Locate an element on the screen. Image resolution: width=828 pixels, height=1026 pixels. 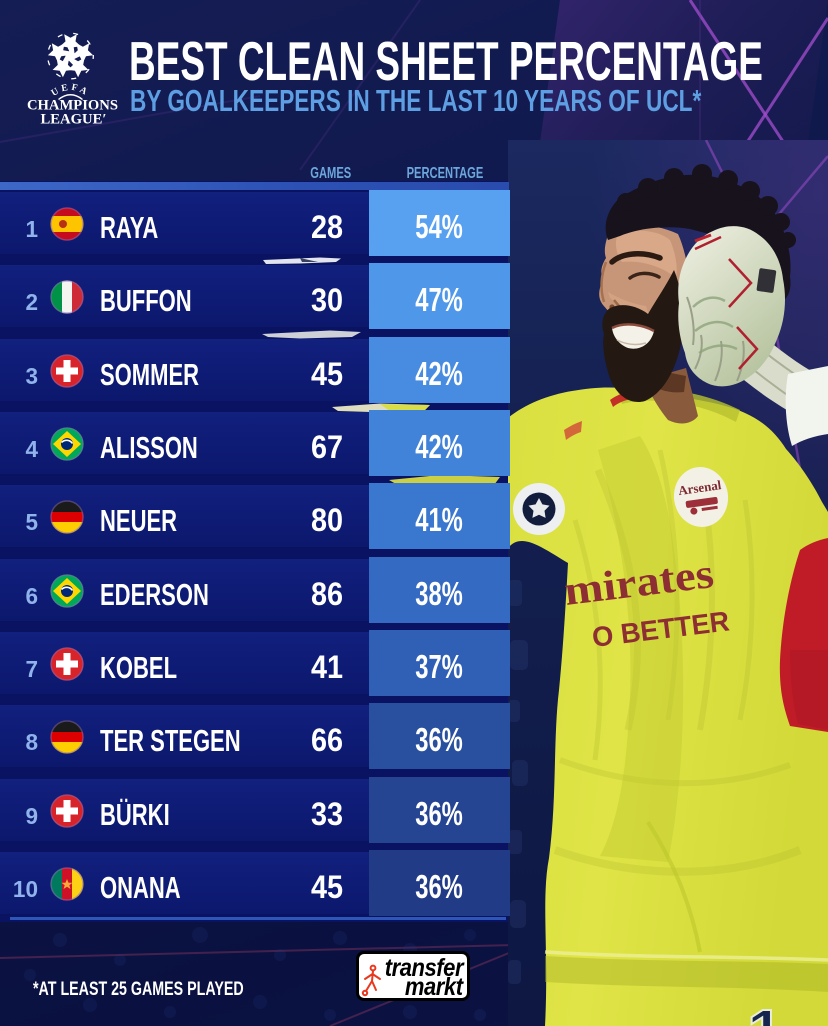
svg-text: 1 is located at coordinates (765, 1011).